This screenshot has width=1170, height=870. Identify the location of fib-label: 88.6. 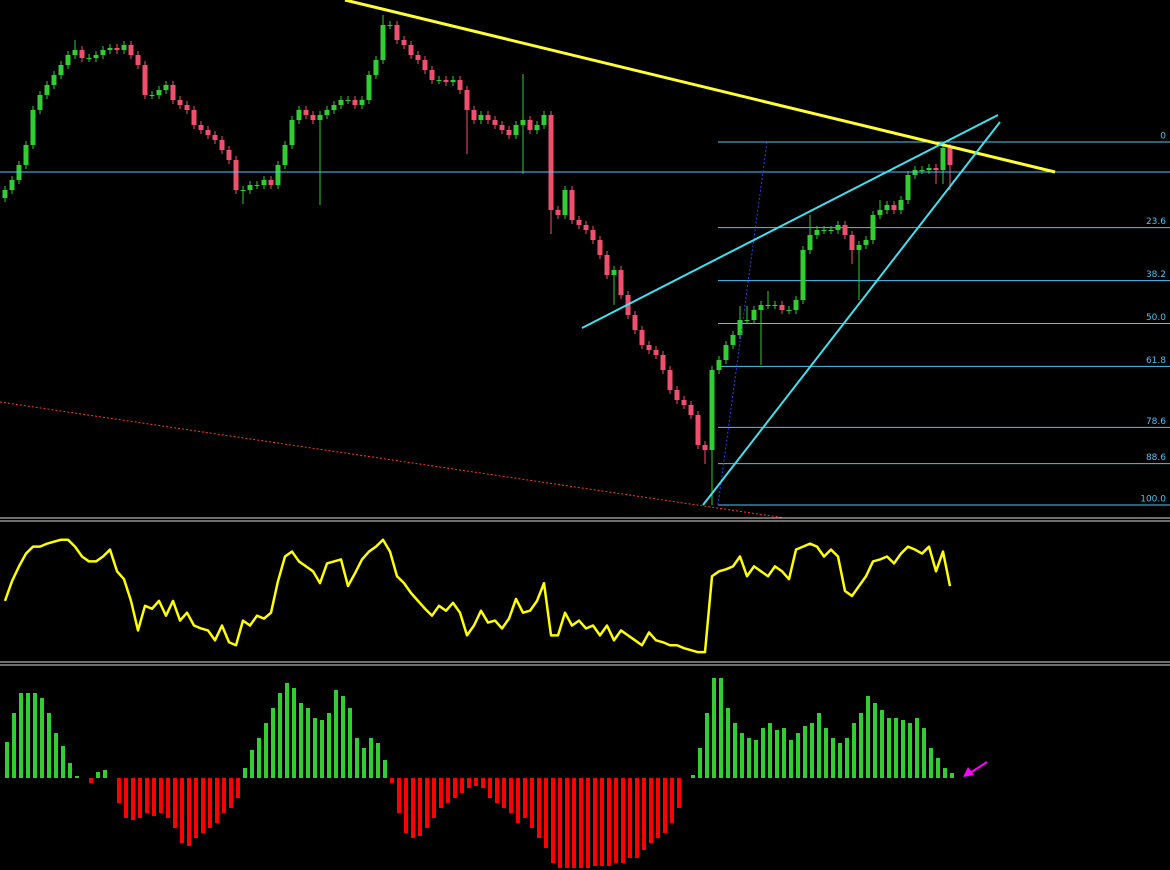
(1156, 458).